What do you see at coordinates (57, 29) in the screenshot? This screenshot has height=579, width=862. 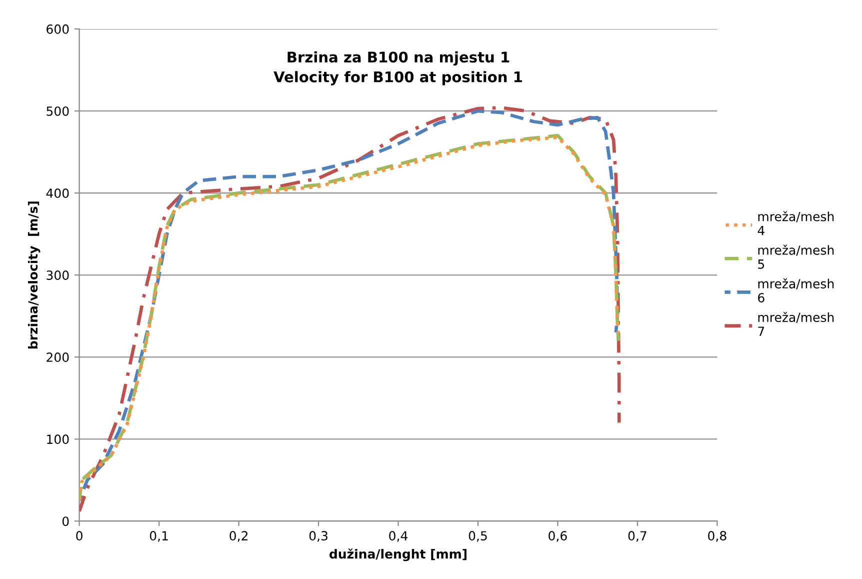 I see `y-tick-label: 600` at bounding box center [57, 29].